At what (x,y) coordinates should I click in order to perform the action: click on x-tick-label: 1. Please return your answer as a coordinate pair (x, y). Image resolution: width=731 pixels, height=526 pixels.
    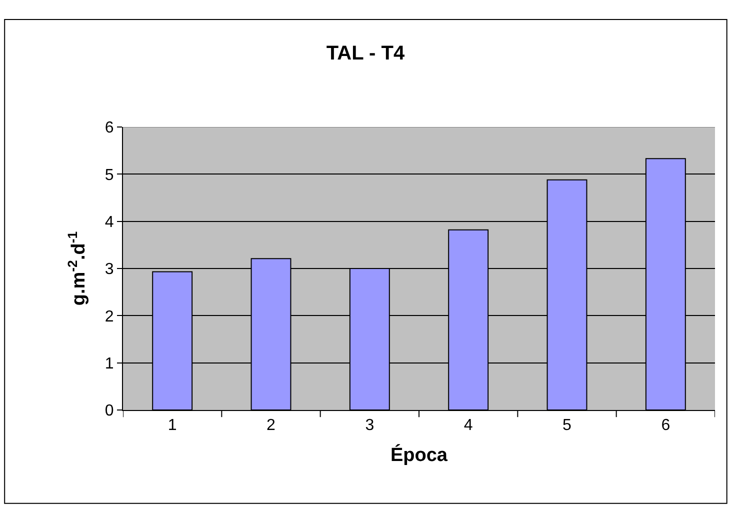
    Looking at the image, I should click on (172, 425).